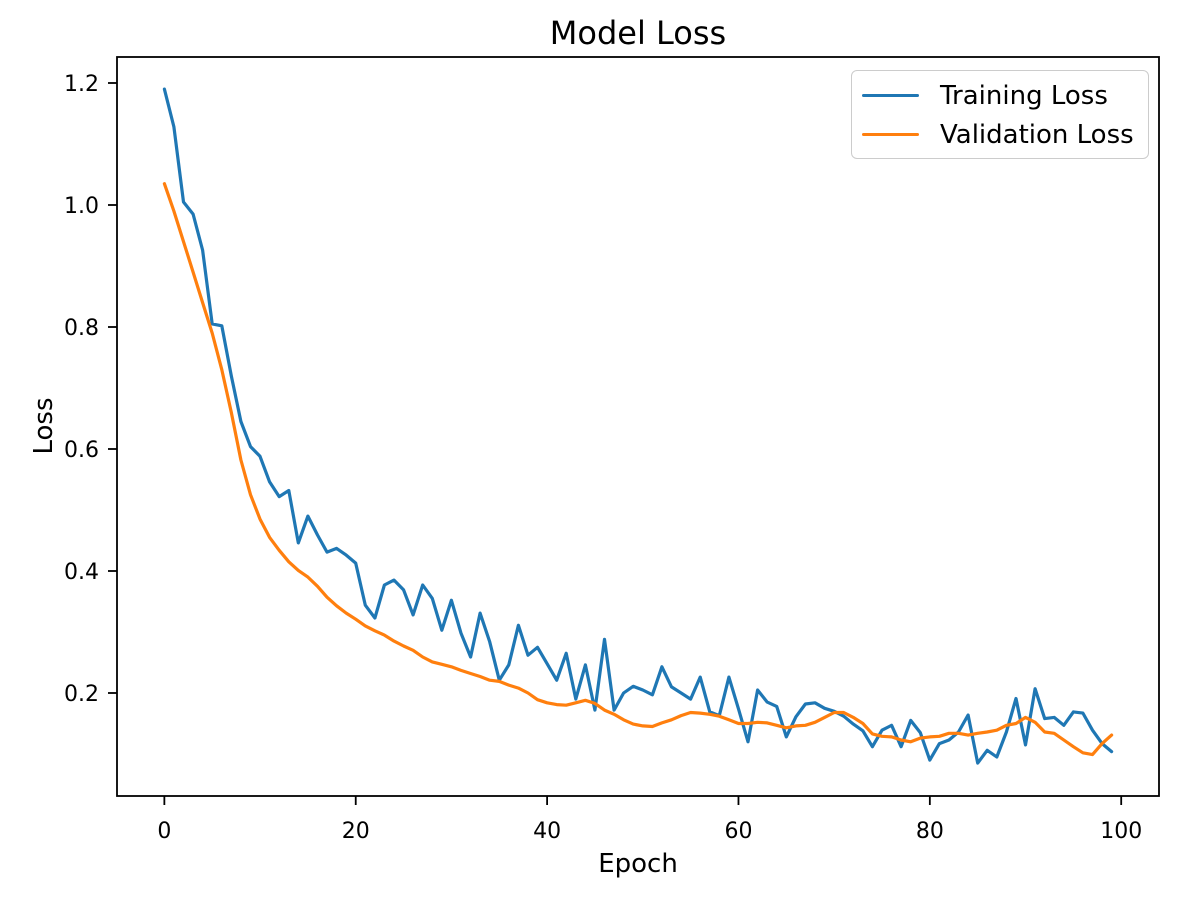 This screenshot has height=898, width=1177. Describe the element at coordinates (1024, 95) in the screenshot. I see `legend-label-training: Training Loss` at that location.